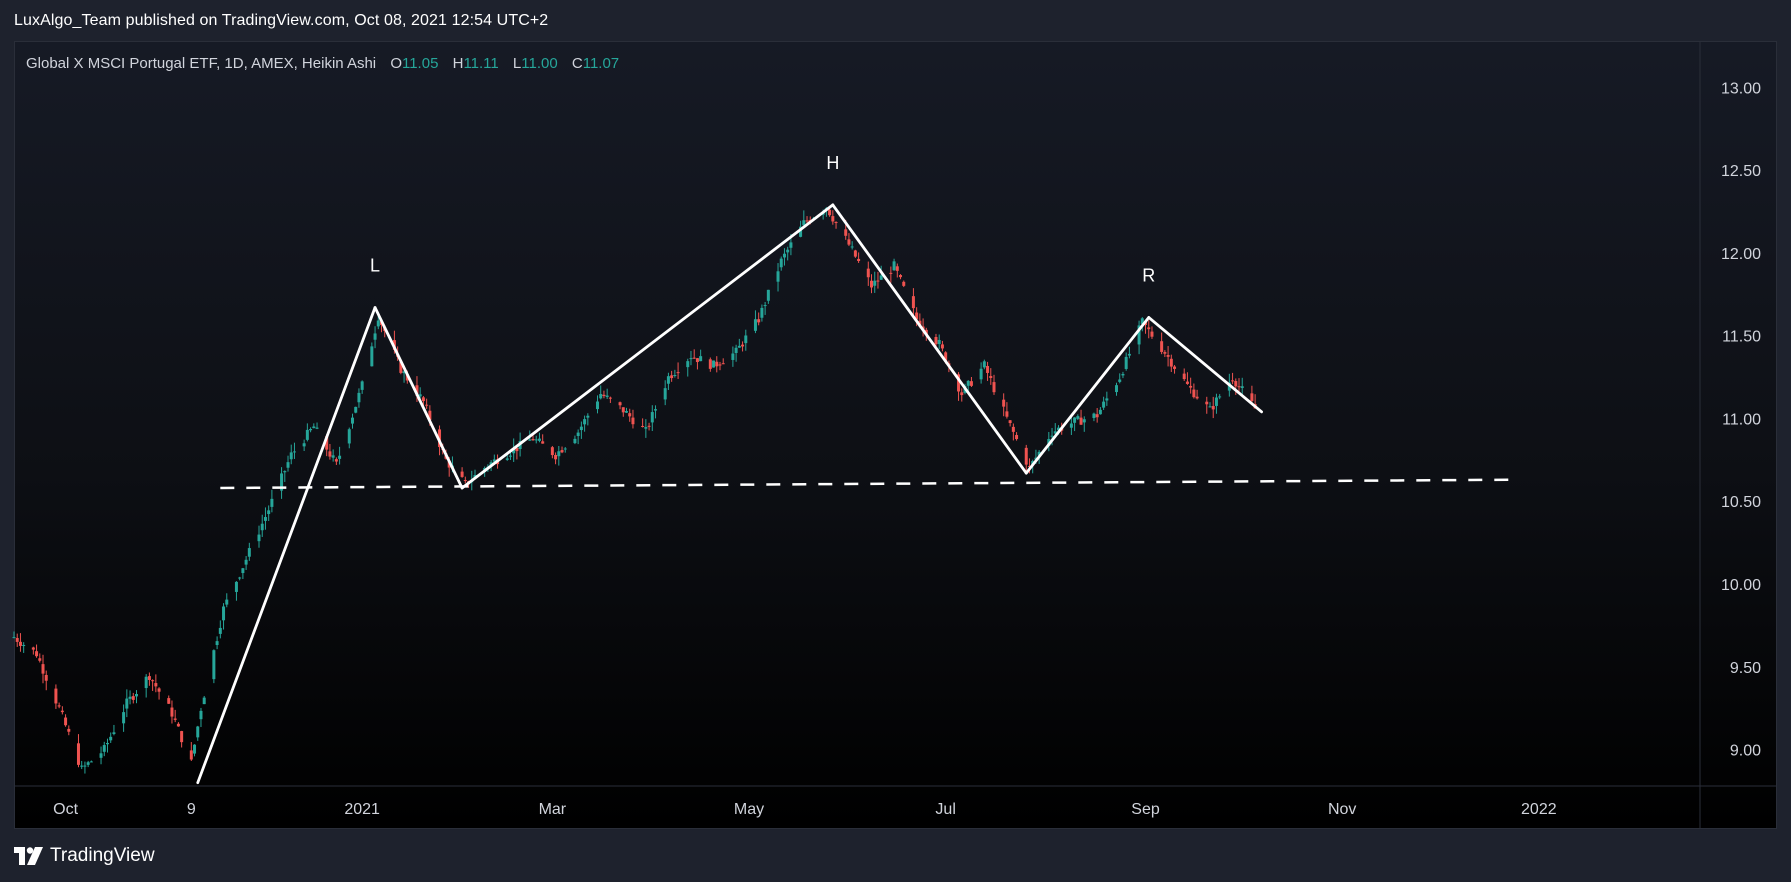  I want to click on price-tick-label: 10.00, so click(1741, 585).